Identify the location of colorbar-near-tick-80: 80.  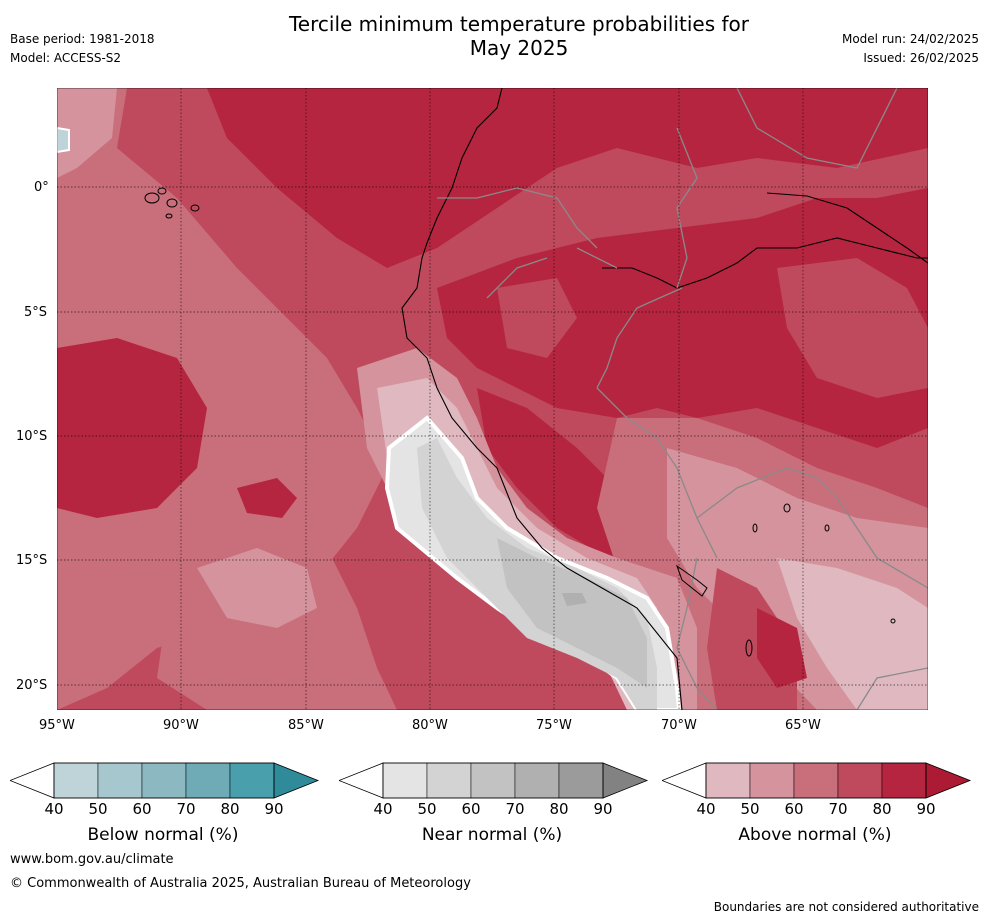
(559, 809).